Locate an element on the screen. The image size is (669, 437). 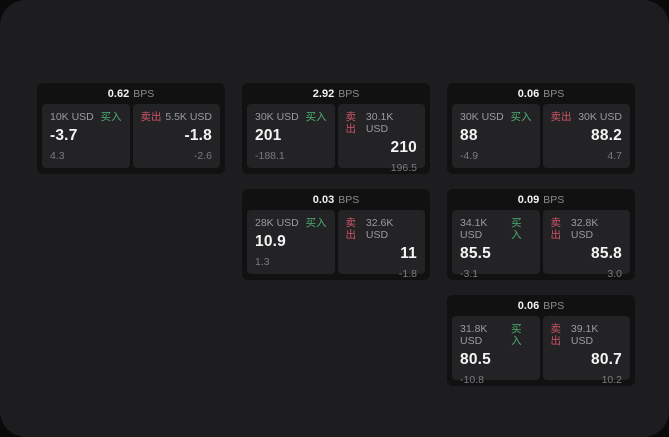
sell-panel-top: 卖出 30K USD is located at coordinates (587, 117).